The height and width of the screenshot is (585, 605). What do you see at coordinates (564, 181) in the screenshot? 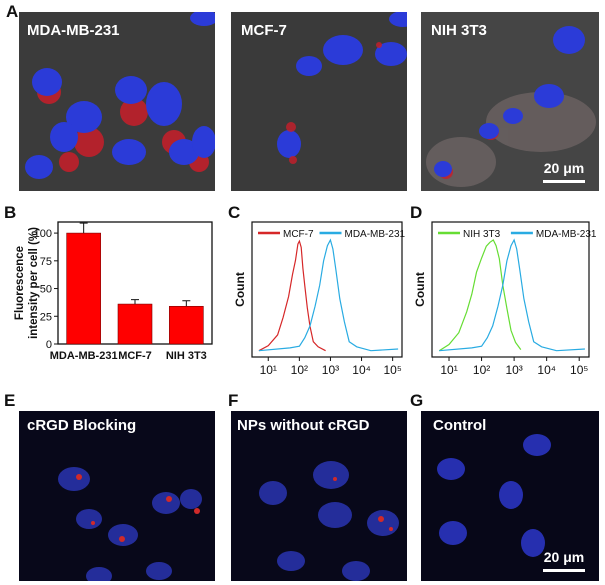
I see `scale-bar-top` at bounding box center [564, 181].